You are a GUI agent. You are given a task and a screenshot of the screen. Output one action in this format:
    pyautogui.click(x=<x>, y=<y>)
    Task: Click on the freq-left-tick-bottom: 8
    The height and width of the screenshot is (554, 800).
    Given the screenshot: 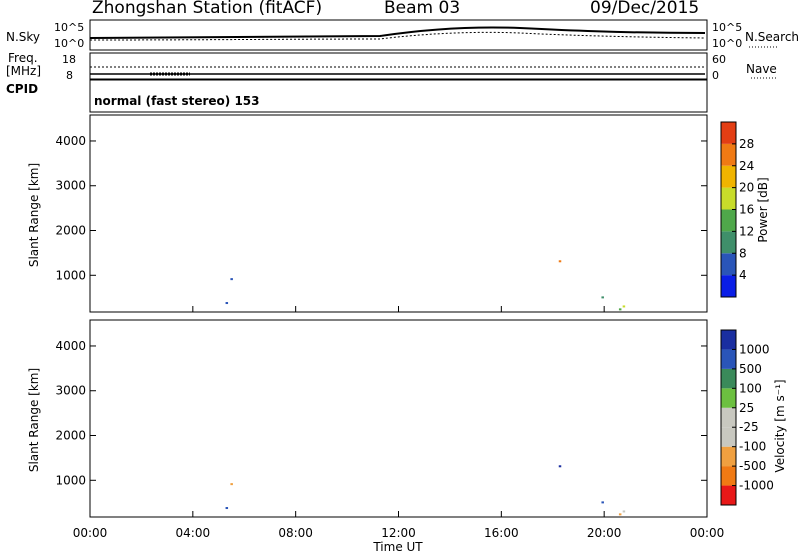 What is the action you would take?
    pyautogui.click(x=69, y=75)
    